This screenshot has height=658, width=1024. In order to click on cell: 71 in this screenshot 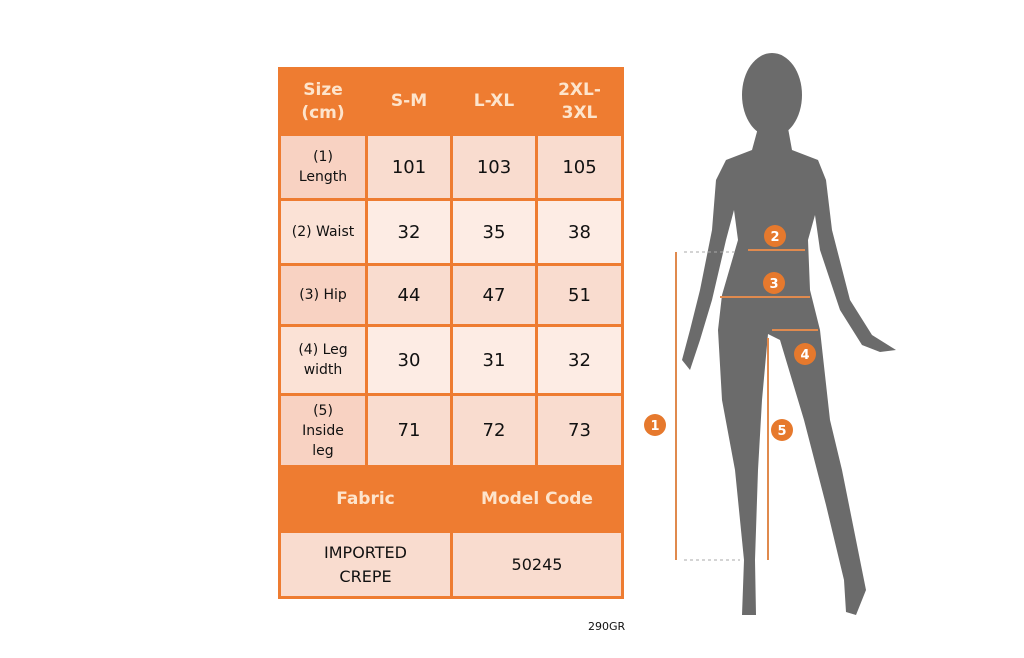, I will do `click(409, 430)`.